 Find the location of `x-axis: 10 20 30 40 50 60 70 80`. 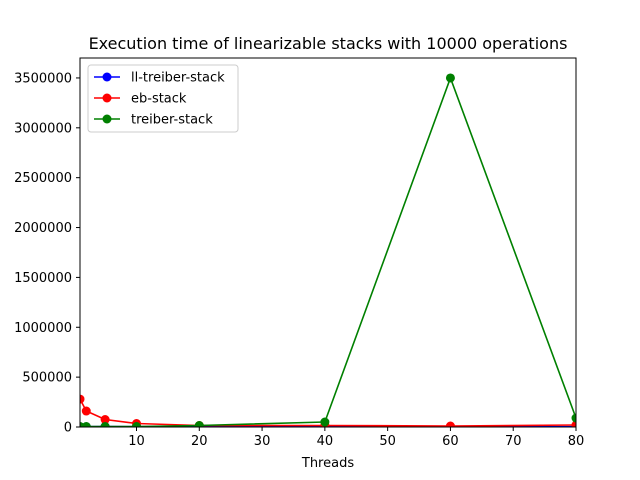

x-axis: 10 20 30 40 50 60 70 80 is located at coordinates (356, 438).